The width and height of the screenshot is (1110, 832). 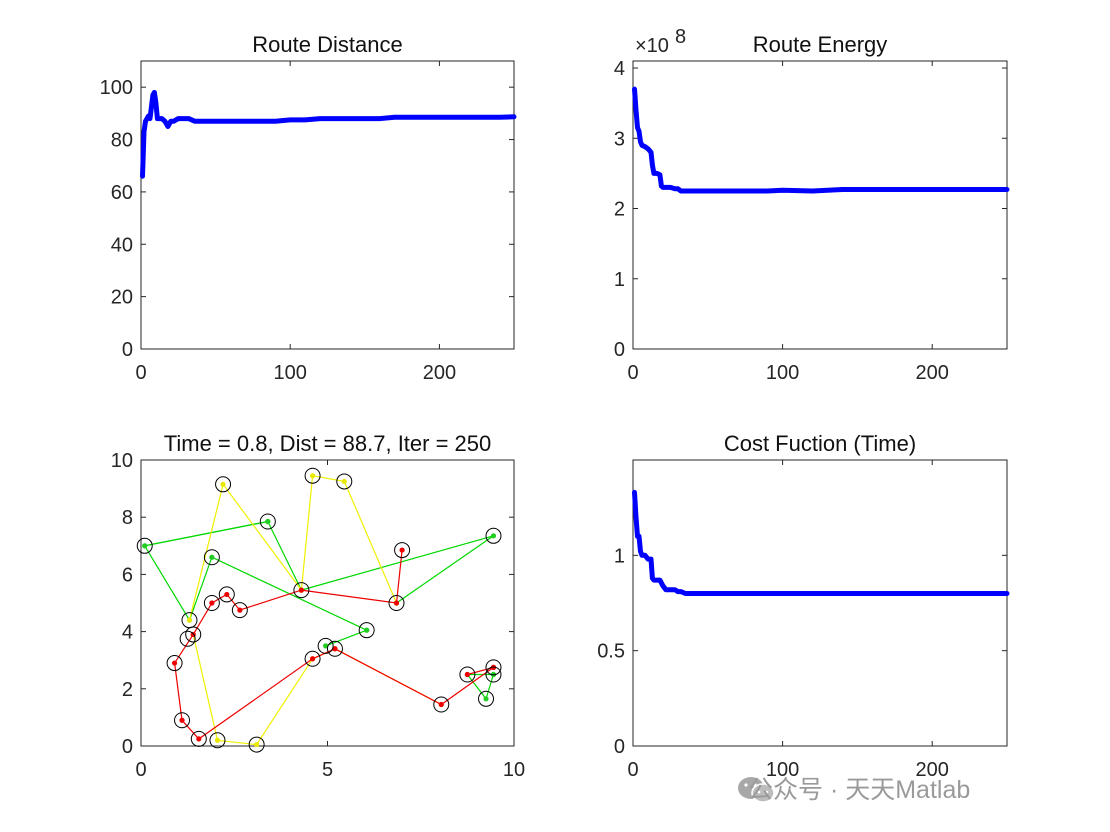 What do you see at coordinates (680, 37) in the screenshot?
I see `y-exponent-power: 8` at bounding box center [680, 37].